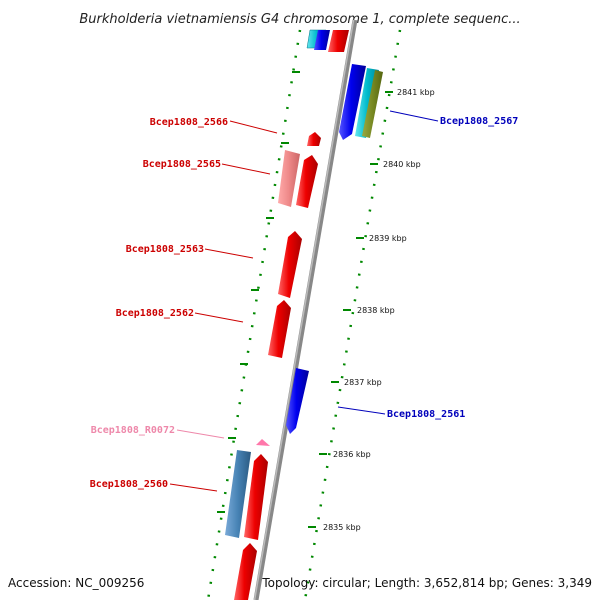  I want to click on gene-label-bcep1808-2566: Bcep1808_2566, so click(189, 122).